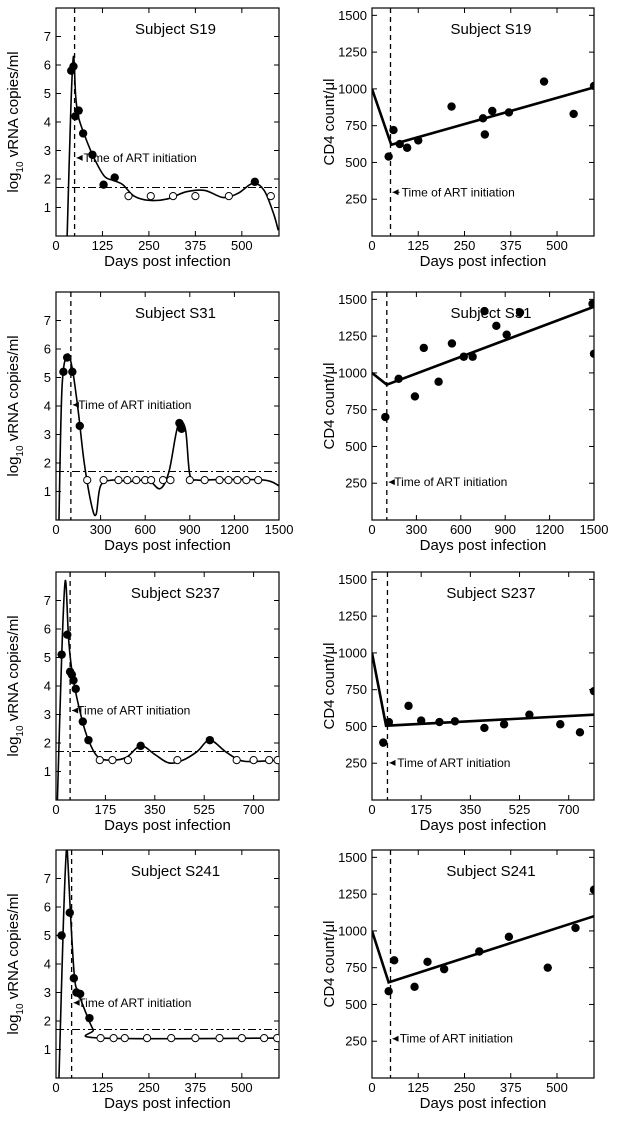 This screenshot has width=619, height=1136. What do you see at coordinates (145, 529) in the screenshot?
I see `x-tick-label: 600` at bounding box center [145, 529].